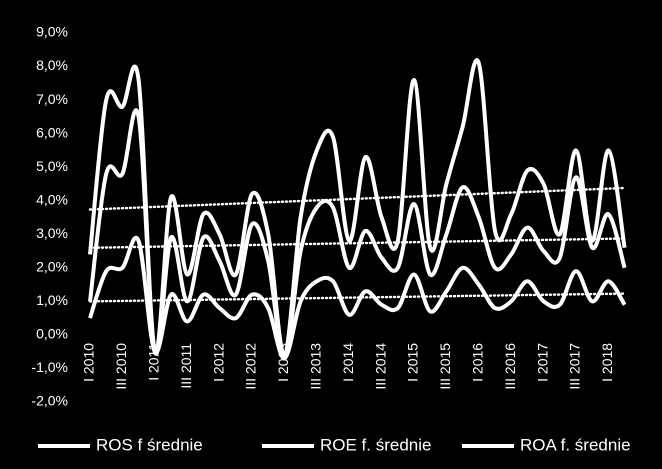 Image resolution: width=662 pixels, height=469 pixels. I want to click on legend-label: ROS f średnie, so click(149, 444).